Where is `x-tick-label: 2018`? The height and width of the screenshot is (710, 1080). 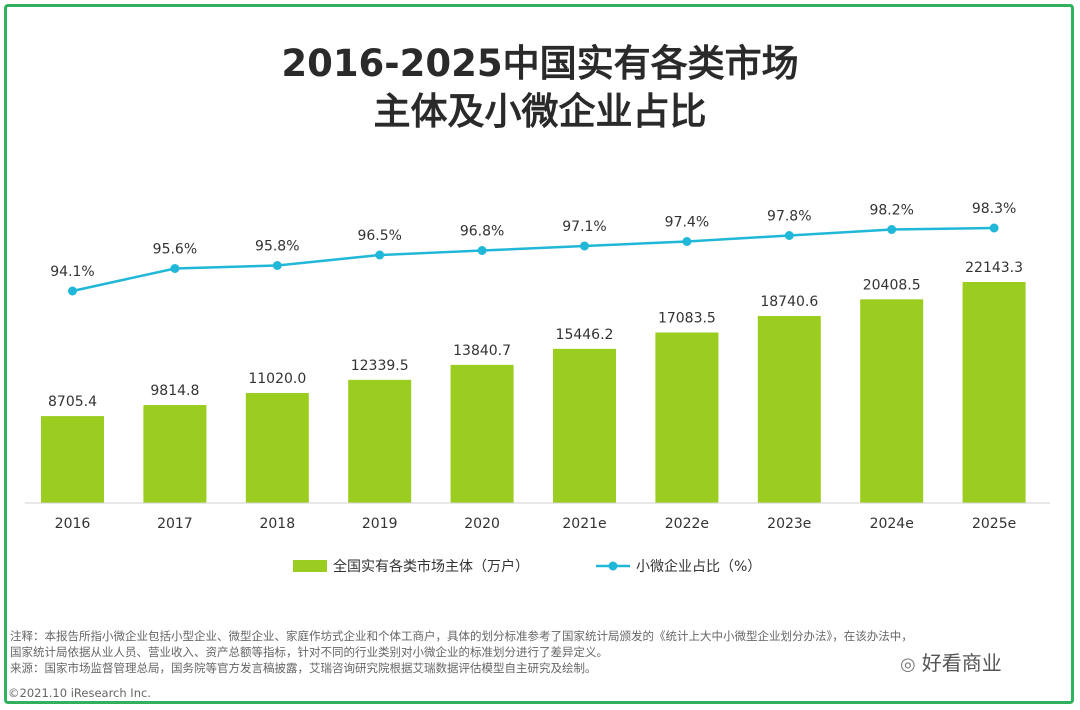
x-tick-label: 2018 is located at coordinates (277, 524).